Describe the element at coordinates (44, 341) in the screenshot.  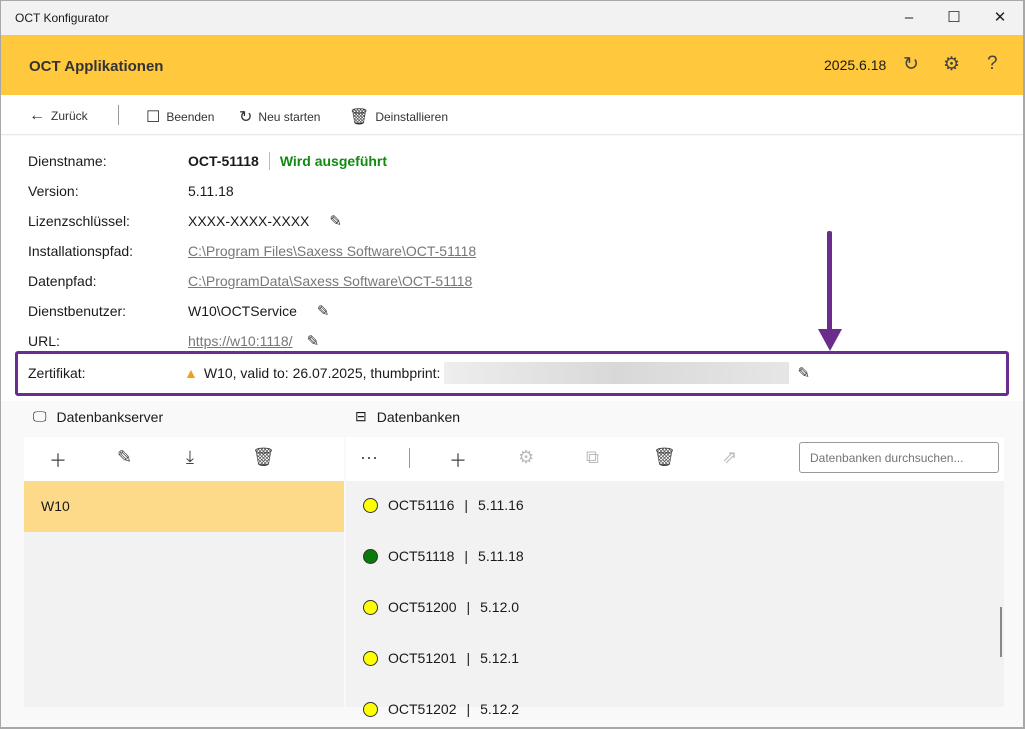
I see `label: URL:` at that location.